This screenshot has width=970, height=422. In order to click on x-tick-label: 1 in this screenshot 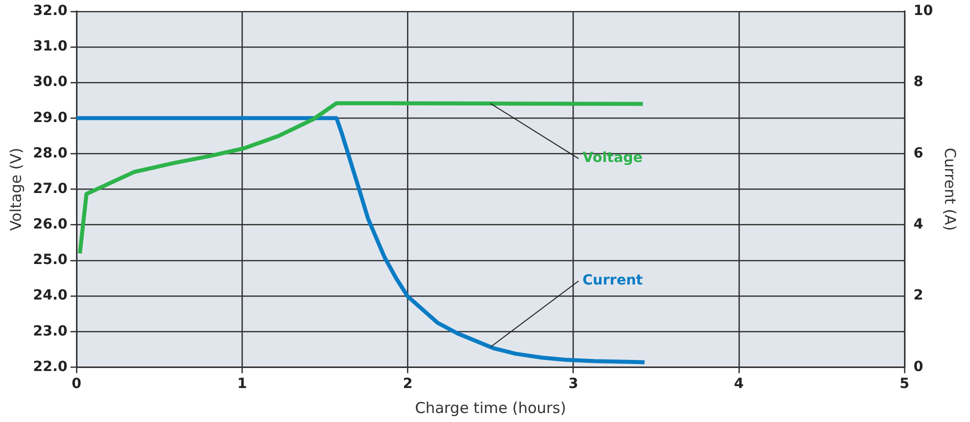, I will do `click(242, 384)`.